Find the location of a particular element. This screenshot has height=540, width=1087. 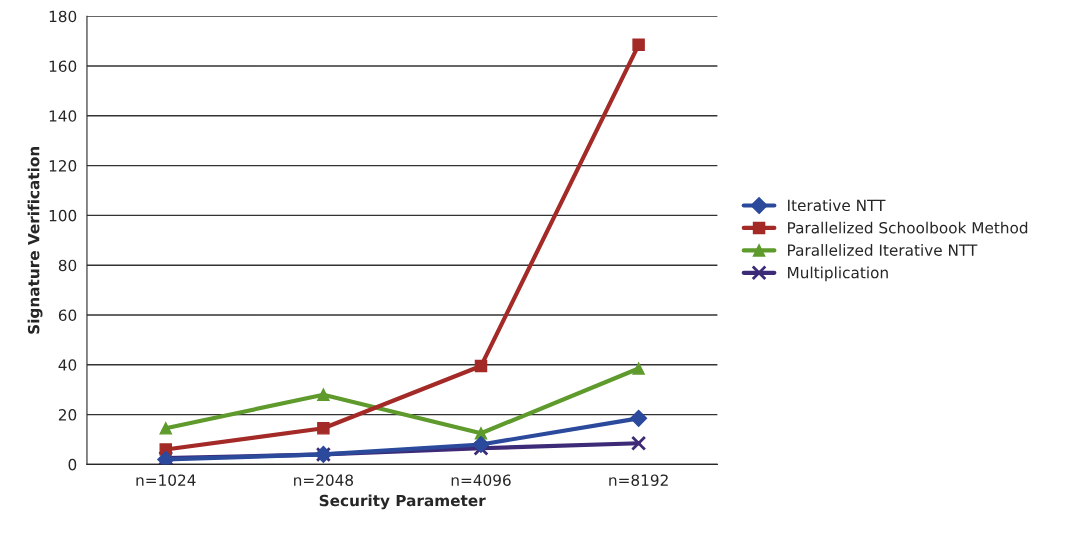

y-tick-label: 180 is located at coordinates (63, 16).